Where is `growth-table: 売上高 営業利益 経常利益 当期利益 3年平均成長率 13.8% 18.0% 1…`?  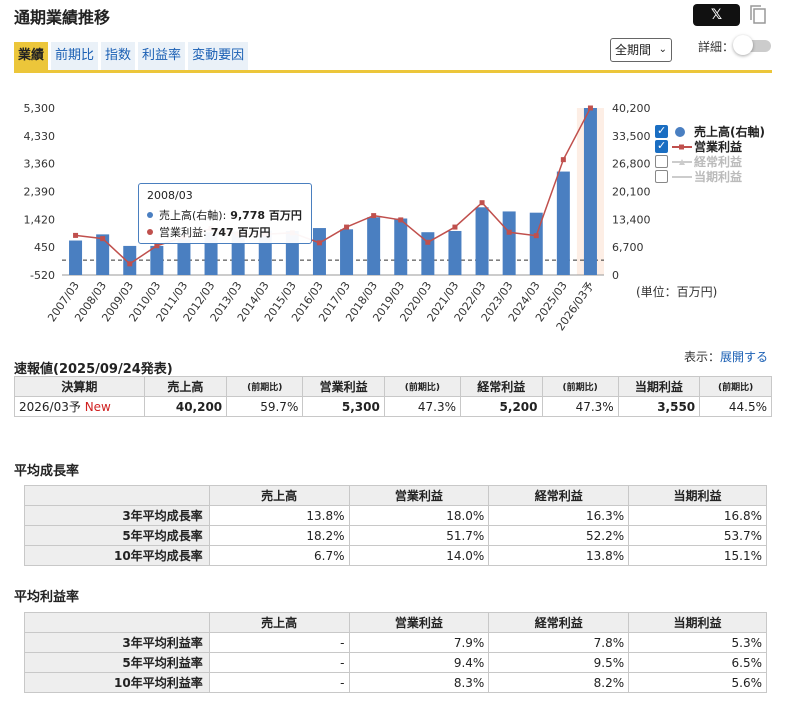
growth-table: 売上高 営業利益 経常利益 当期利益 3年平均成長率 13.8% 18.0% 1… is located at coordinates (395, 525).